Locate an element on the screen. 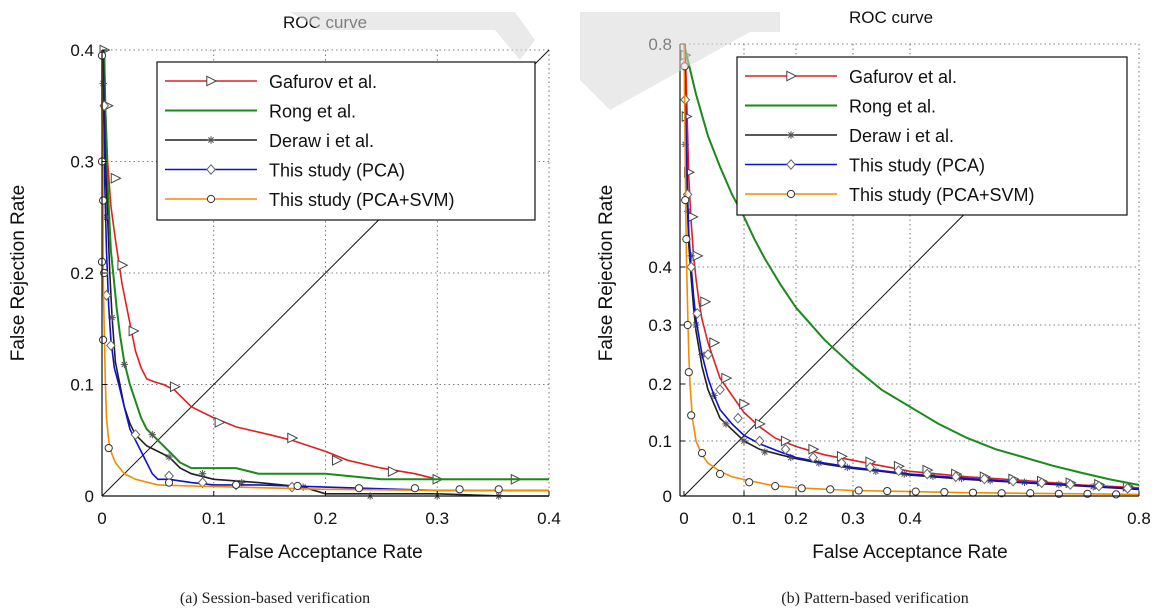  y-tick-label: 0.8 is located at coordinates (660, 44).